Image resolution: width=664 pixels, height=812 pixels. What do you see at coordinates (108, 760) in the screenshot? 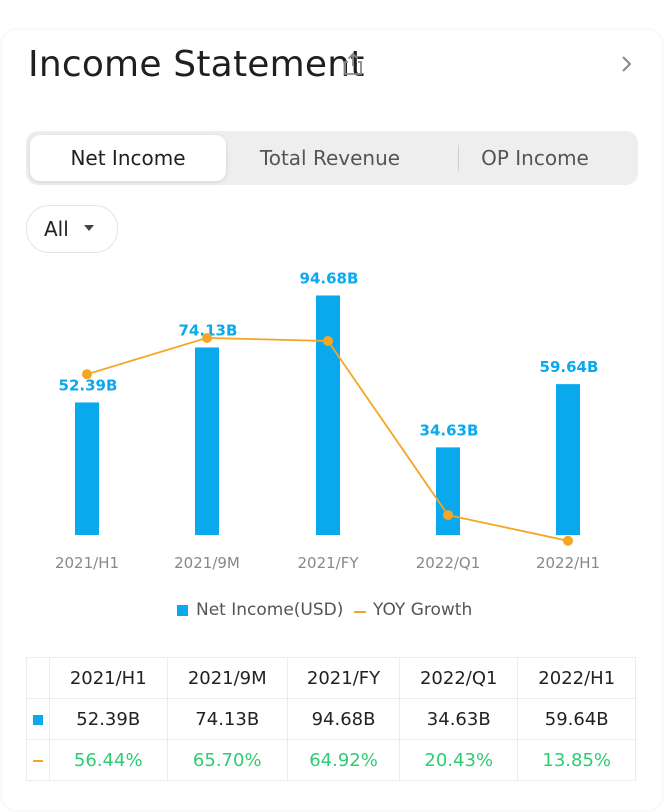
I see `table-cell: 56.44%` at bounding box center [108, 760].